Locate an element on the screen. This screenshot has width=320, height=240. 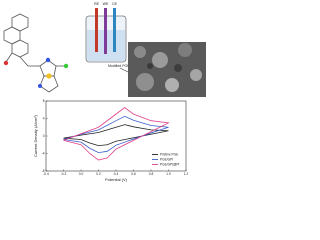
x-tick-label: -0.2 is located at coordinates (64, 174).